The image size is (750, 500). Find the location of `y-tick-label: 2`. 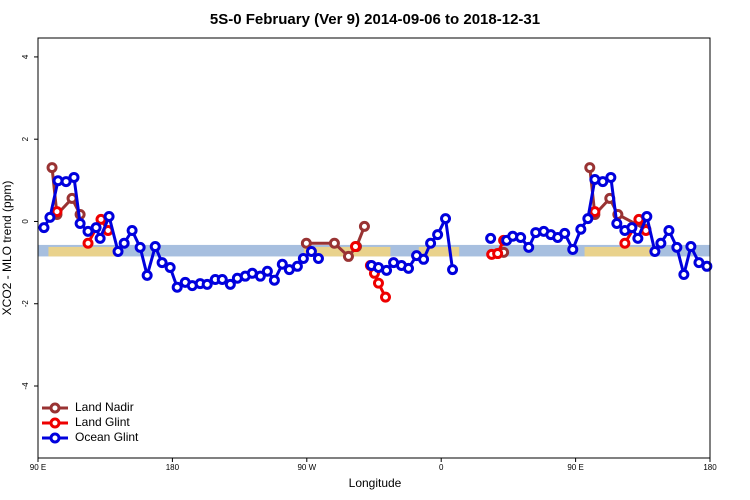

y-tick-label: 2 is located at coordinates (25, 138).